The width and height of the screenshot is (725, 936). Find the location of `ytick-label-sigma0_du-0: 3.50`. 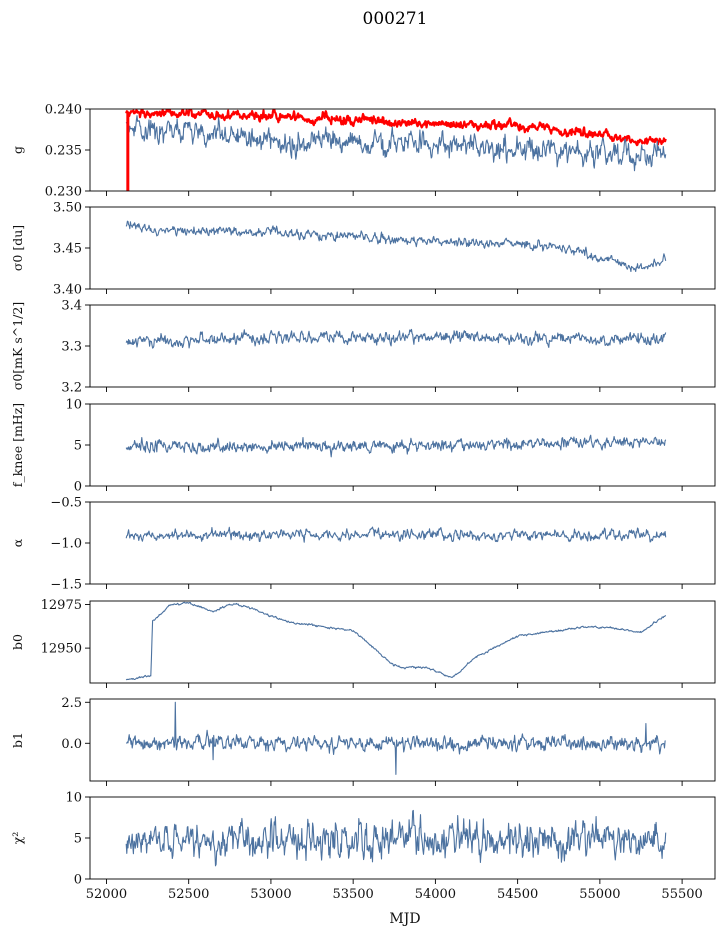

ytick-label-sigma0_du-0: 3.50 is located at coordinates (67, 208).